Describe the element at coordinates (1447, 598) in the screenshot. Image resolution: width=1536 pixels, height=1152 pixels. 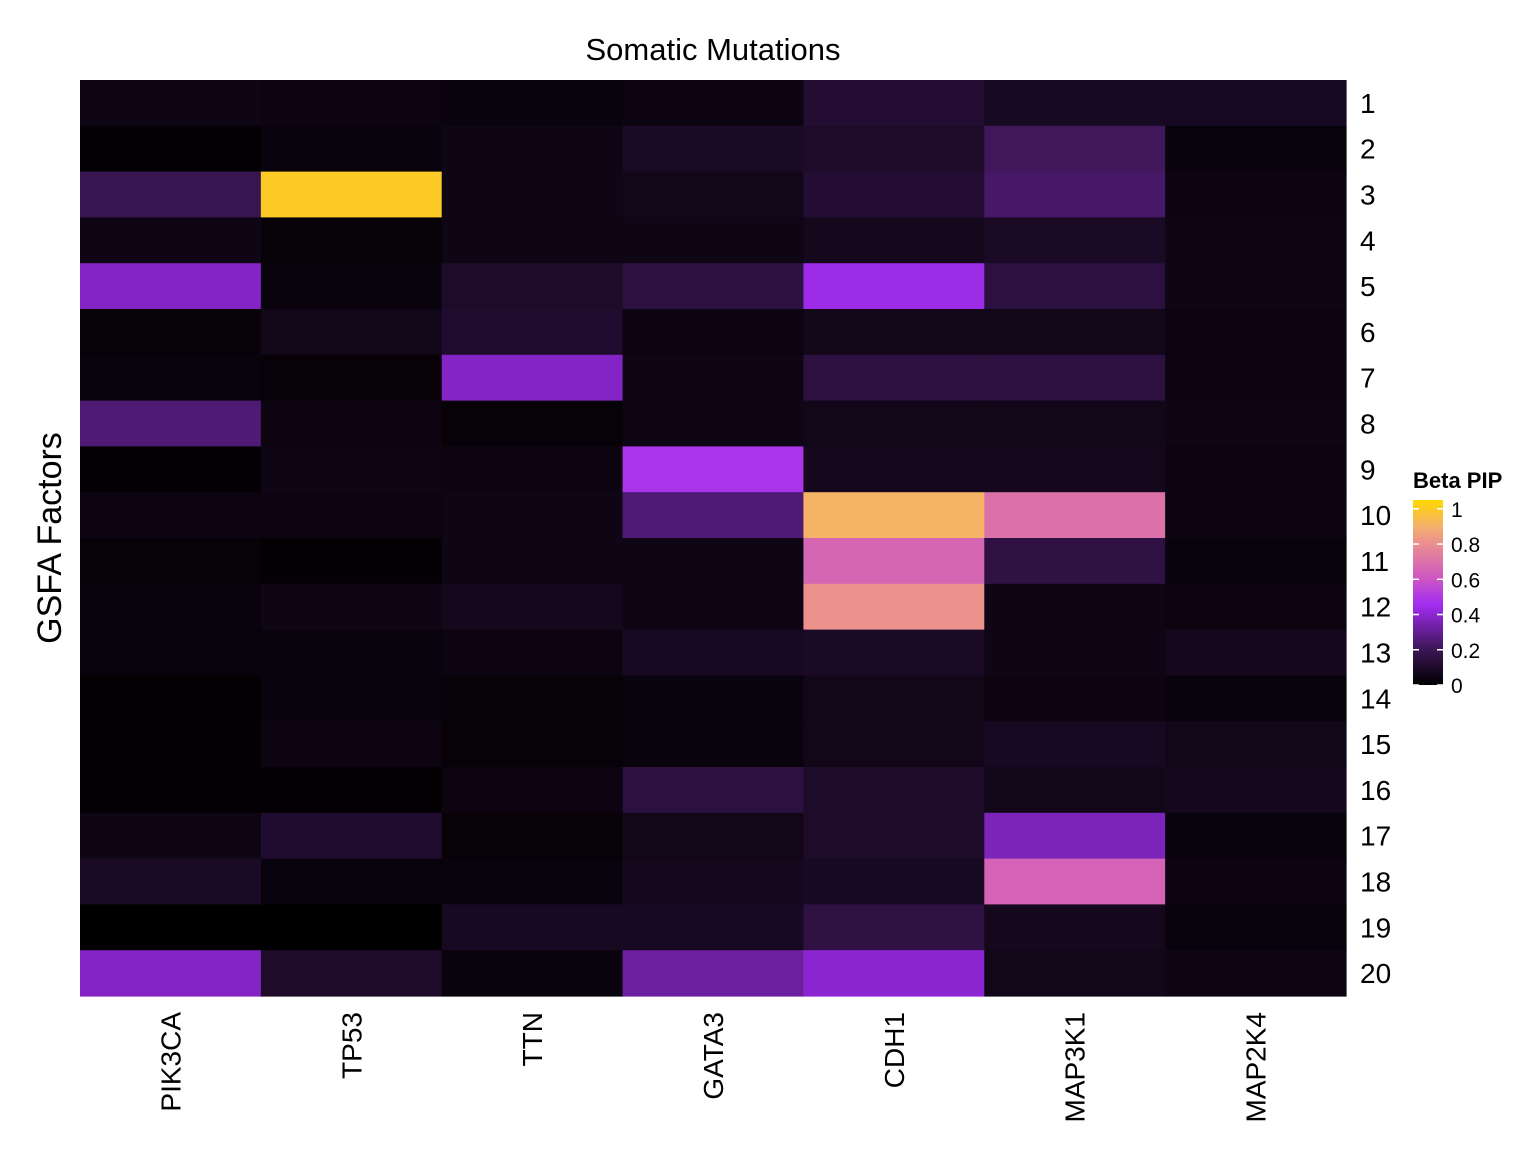
I see `legend-ticks: 0 0.2 0.4 0.6 0.8 1` at that location.